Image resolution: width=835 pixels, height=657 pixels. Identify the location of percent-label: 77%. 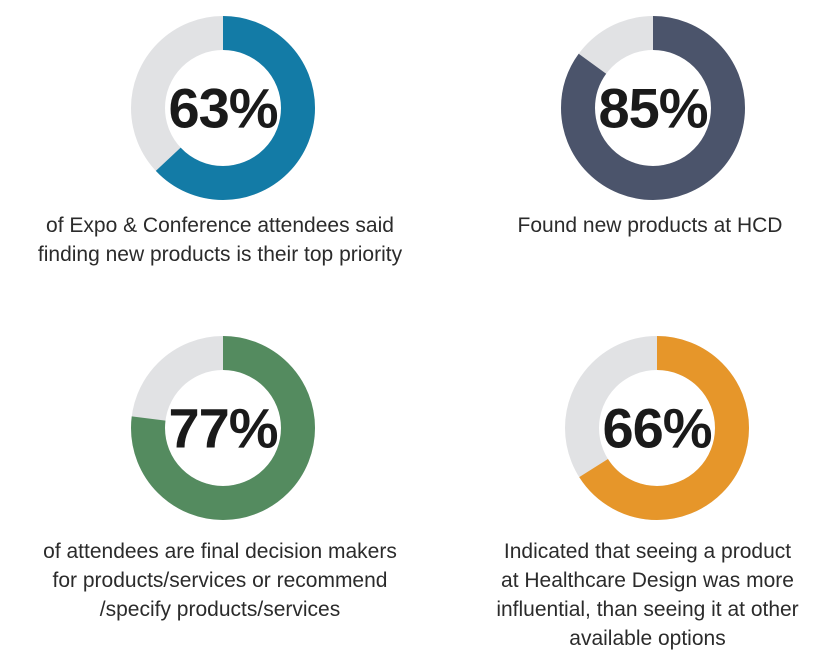
(223, 428).